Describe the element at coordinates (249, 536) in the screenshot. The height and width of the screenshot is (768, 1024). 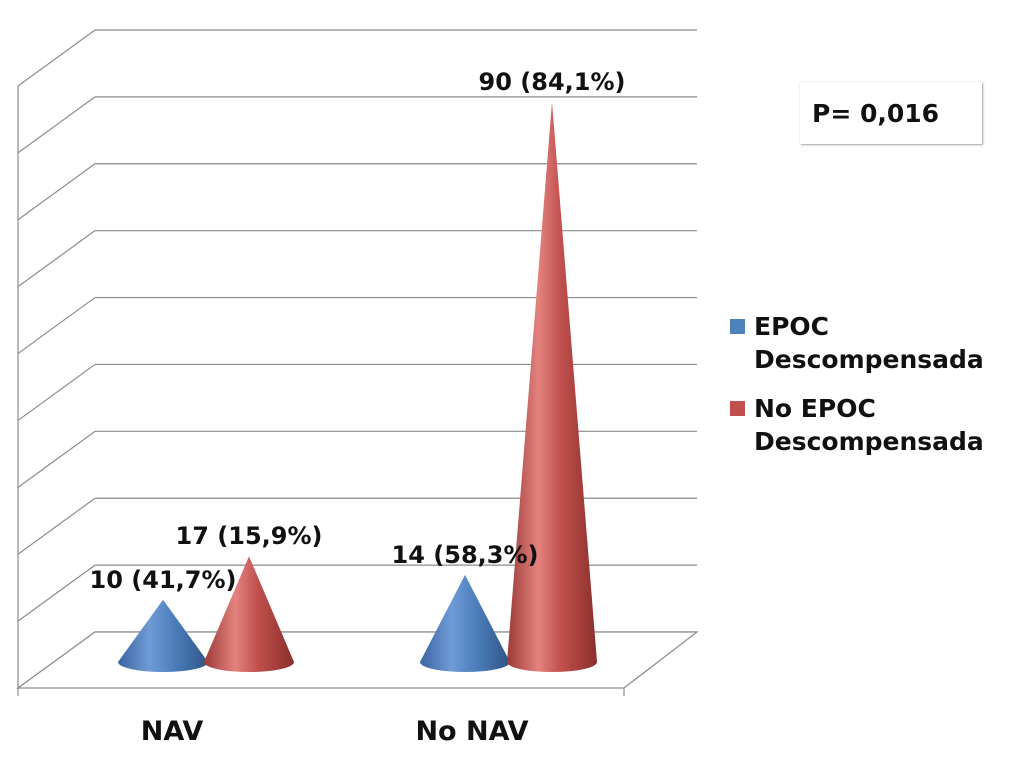
I see `data-label-0-1: 17 (15,9%)` at that location.